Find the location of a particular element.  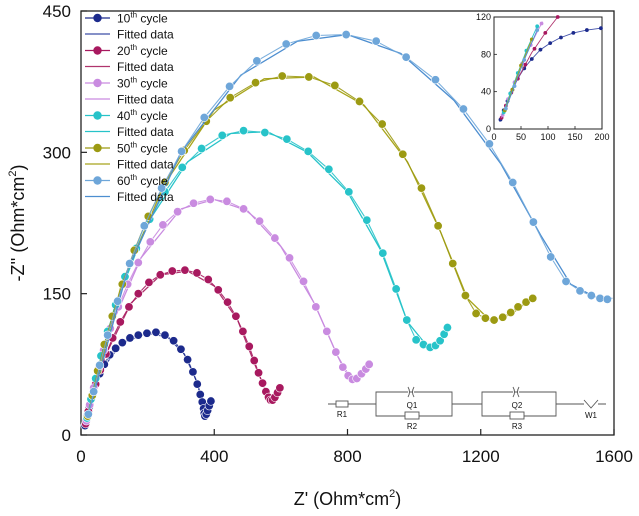

legend-label-40th-cycle: 40th cycle is located at coordinates (142, 115).